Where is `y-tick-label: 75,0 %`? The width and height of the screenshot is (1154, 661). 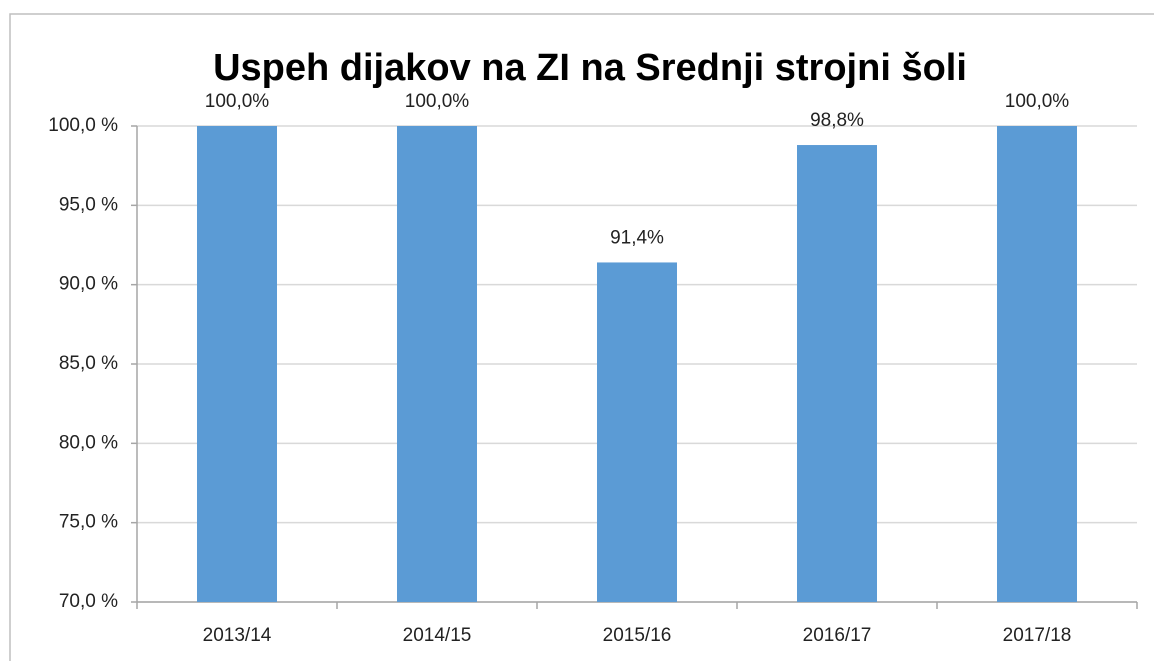 y-tick-label: 75,0 % is located at coordinates (88, 522).